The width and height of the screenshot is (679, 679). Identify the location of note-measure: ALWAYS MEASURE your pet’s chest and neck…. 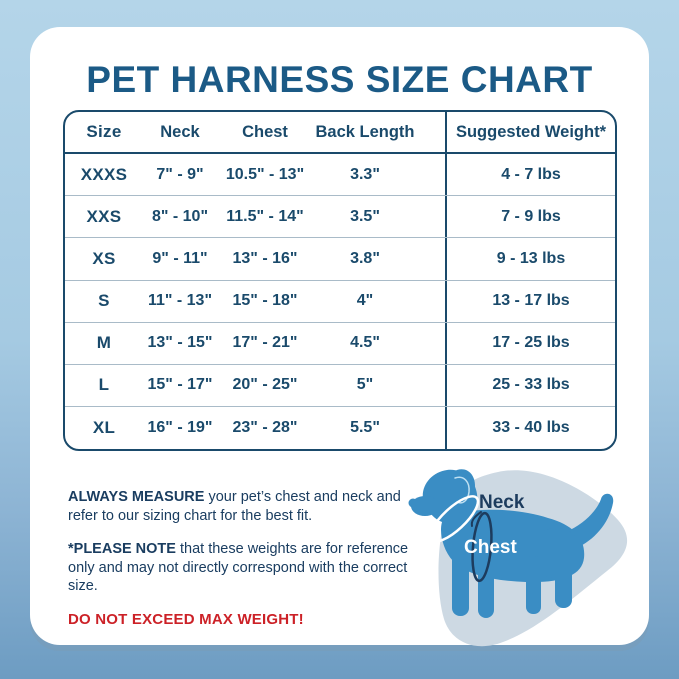
(239, 507).